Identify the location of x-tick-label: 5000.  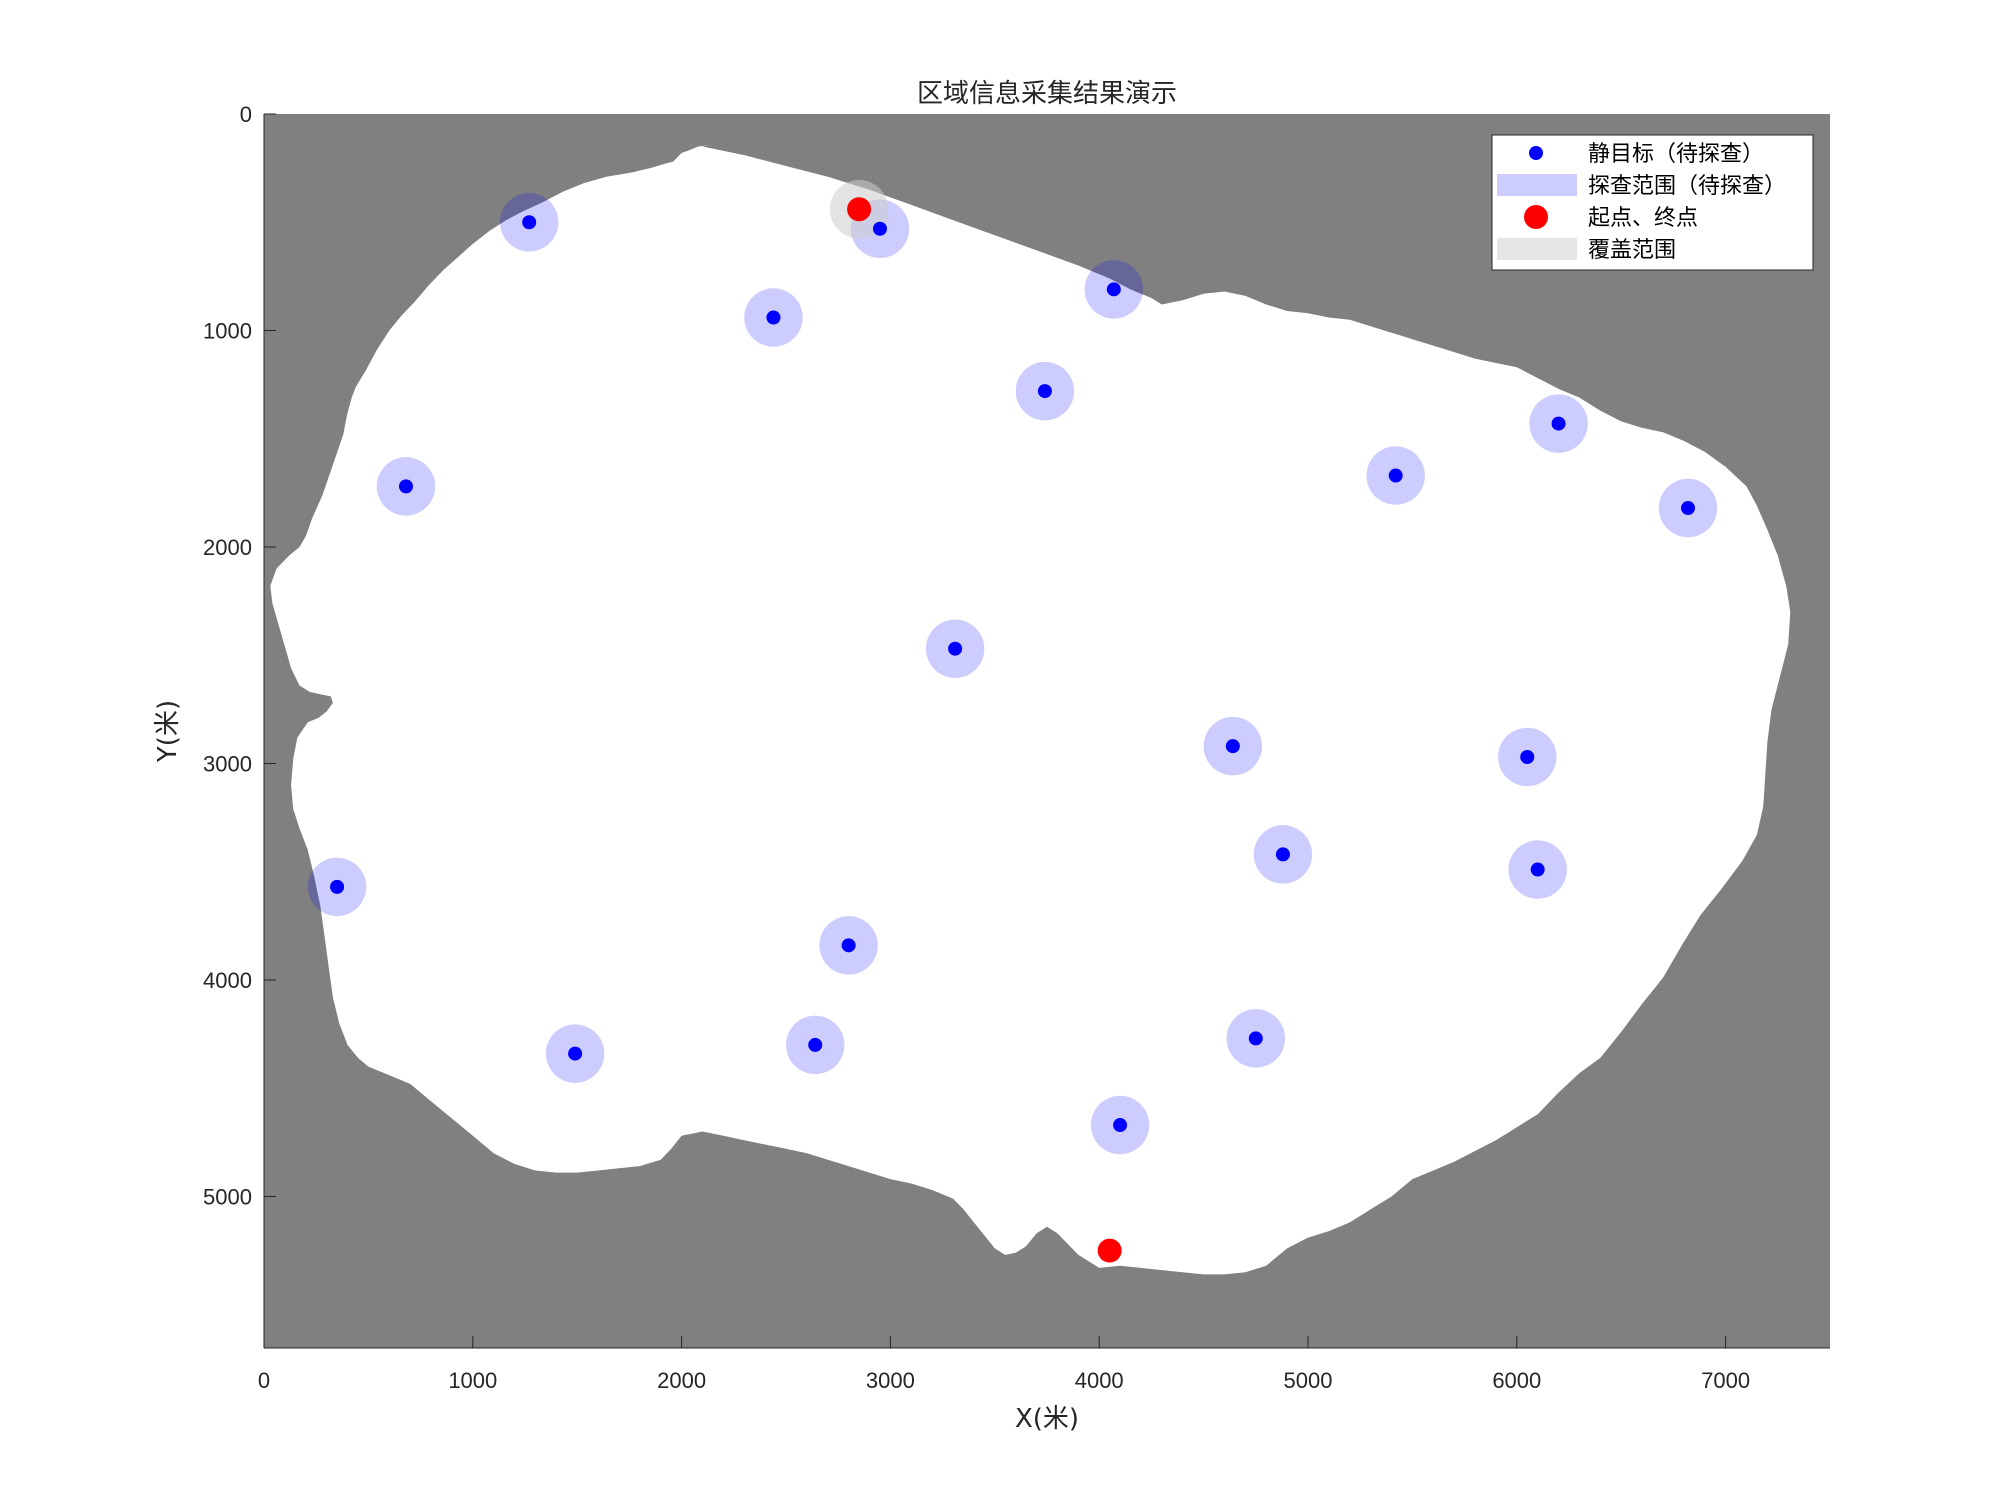
(1308, 1380).